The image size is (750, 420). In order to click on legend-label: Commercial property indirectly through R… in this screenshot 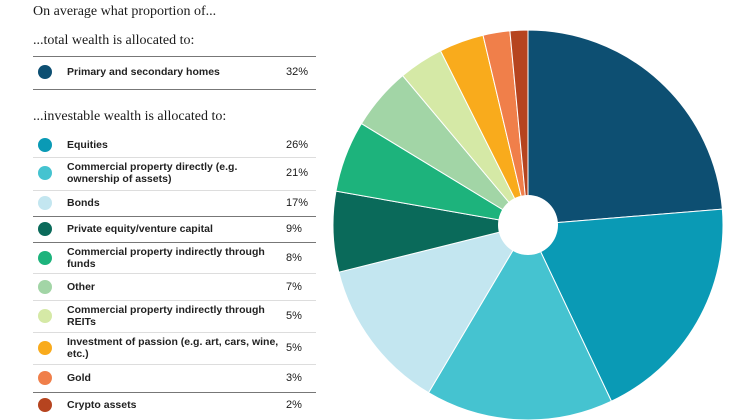, I will do `click(166, 316)`.